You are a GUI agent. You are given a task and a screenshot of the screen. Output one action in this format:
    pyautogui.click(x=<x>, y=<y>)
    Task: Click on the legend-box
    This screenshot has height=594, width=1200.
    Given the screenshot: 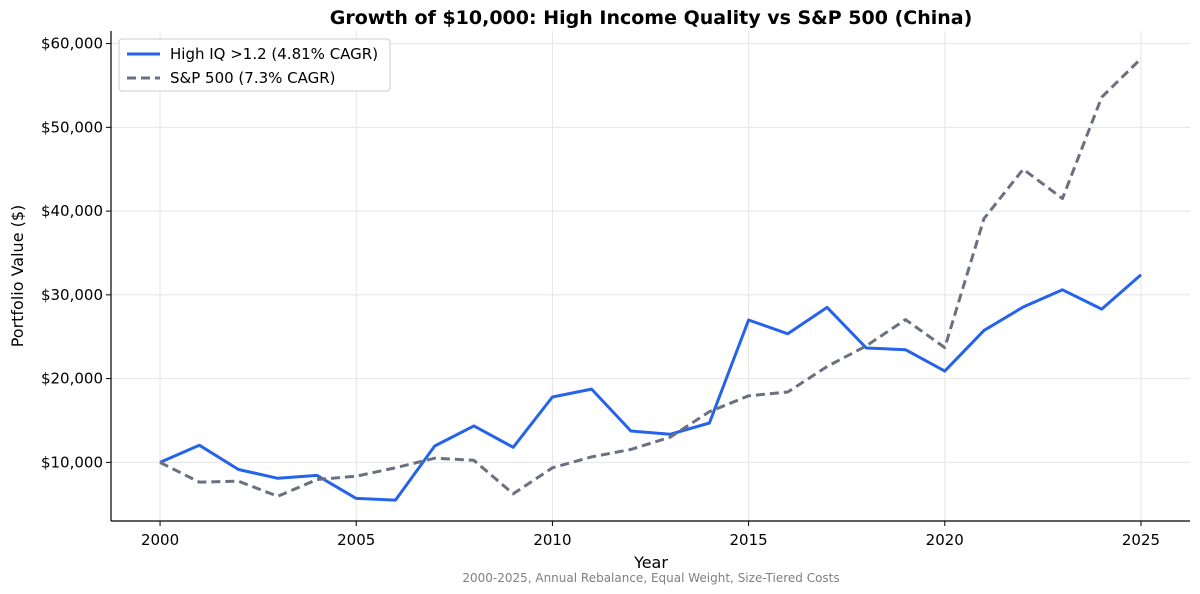 What is the action you would take?
    pyautogui.click(x=254, y=65)
    